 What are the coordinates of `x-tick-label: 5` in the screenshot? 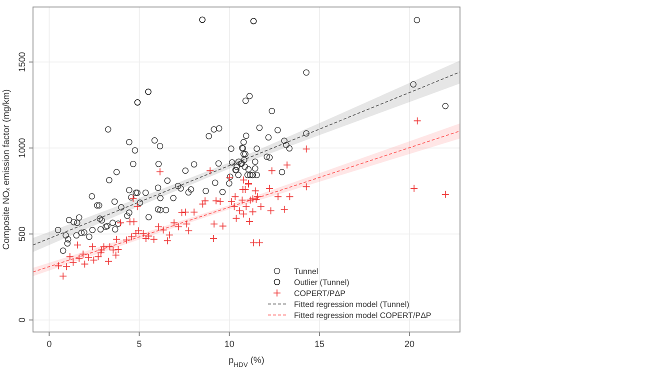 It's located at (139, 344).